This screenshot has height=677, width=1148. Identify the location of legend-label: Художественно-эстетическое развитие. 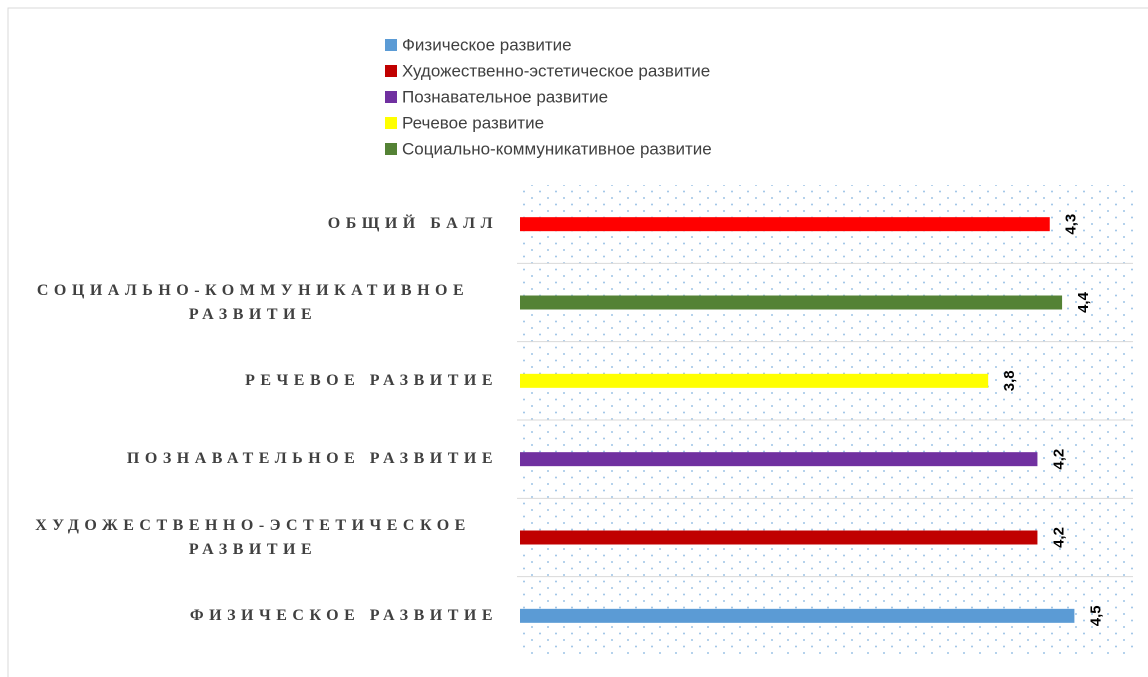
(556, 70).